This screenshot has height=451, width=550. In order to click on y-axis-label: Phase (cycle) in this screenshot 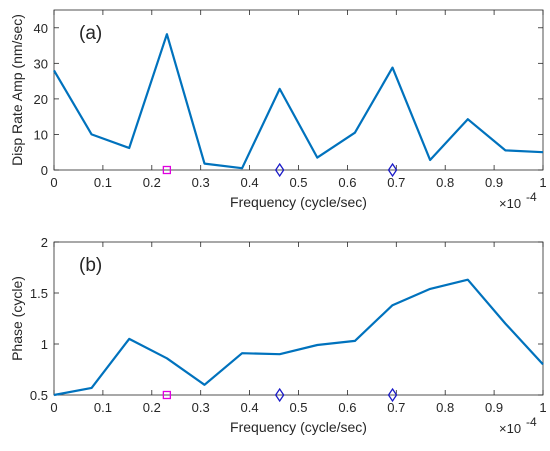, I will do `click(17, 318)`.